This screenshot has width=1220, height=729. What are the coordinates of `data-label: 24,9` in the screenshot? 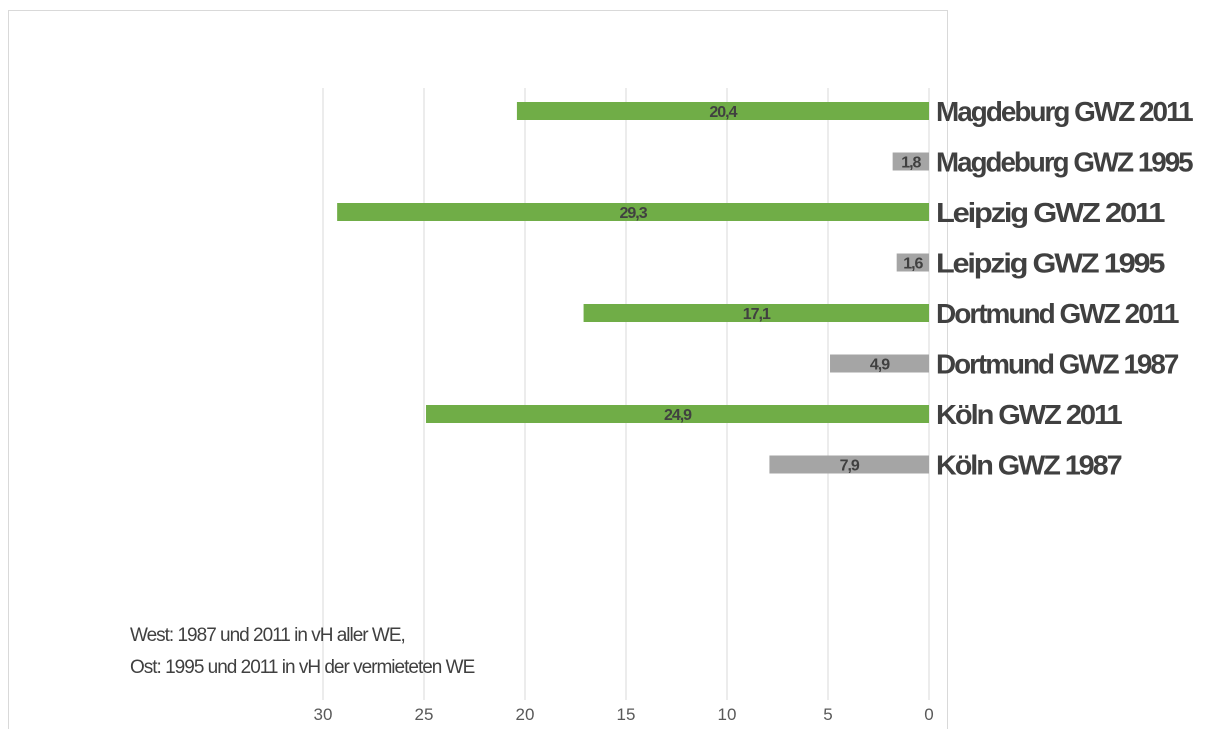 It's located at (678, 415).